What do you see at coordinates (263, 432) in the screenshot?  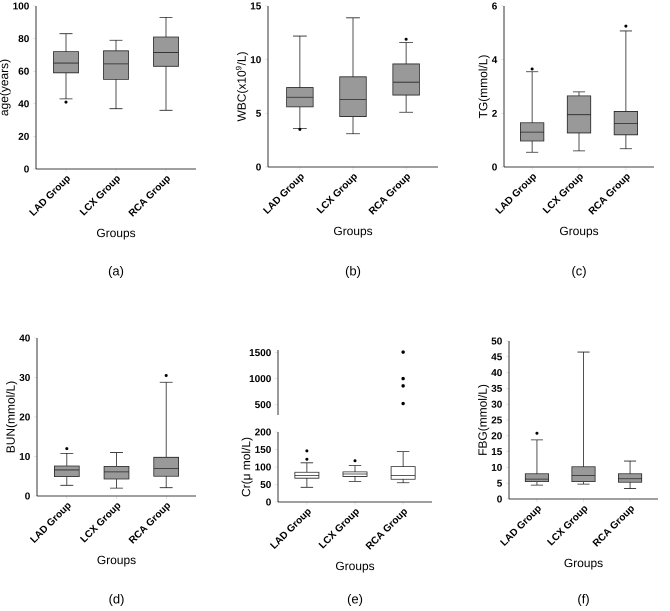 I see `y-tick-label: 200` at bounding box center [263, 432].